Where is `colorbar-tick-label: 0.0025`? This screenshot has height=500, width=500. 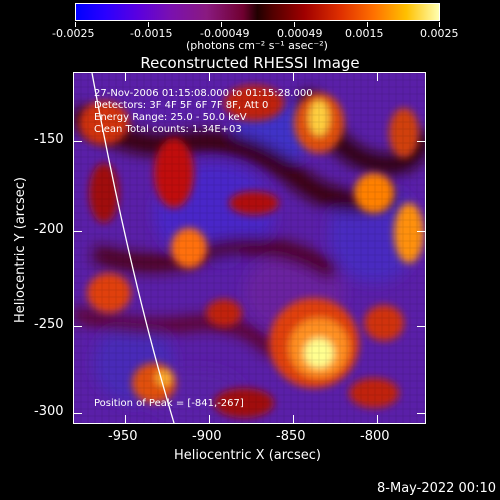 colorbar-tick-label: 0.0025 is located at coordinates (439, 33).